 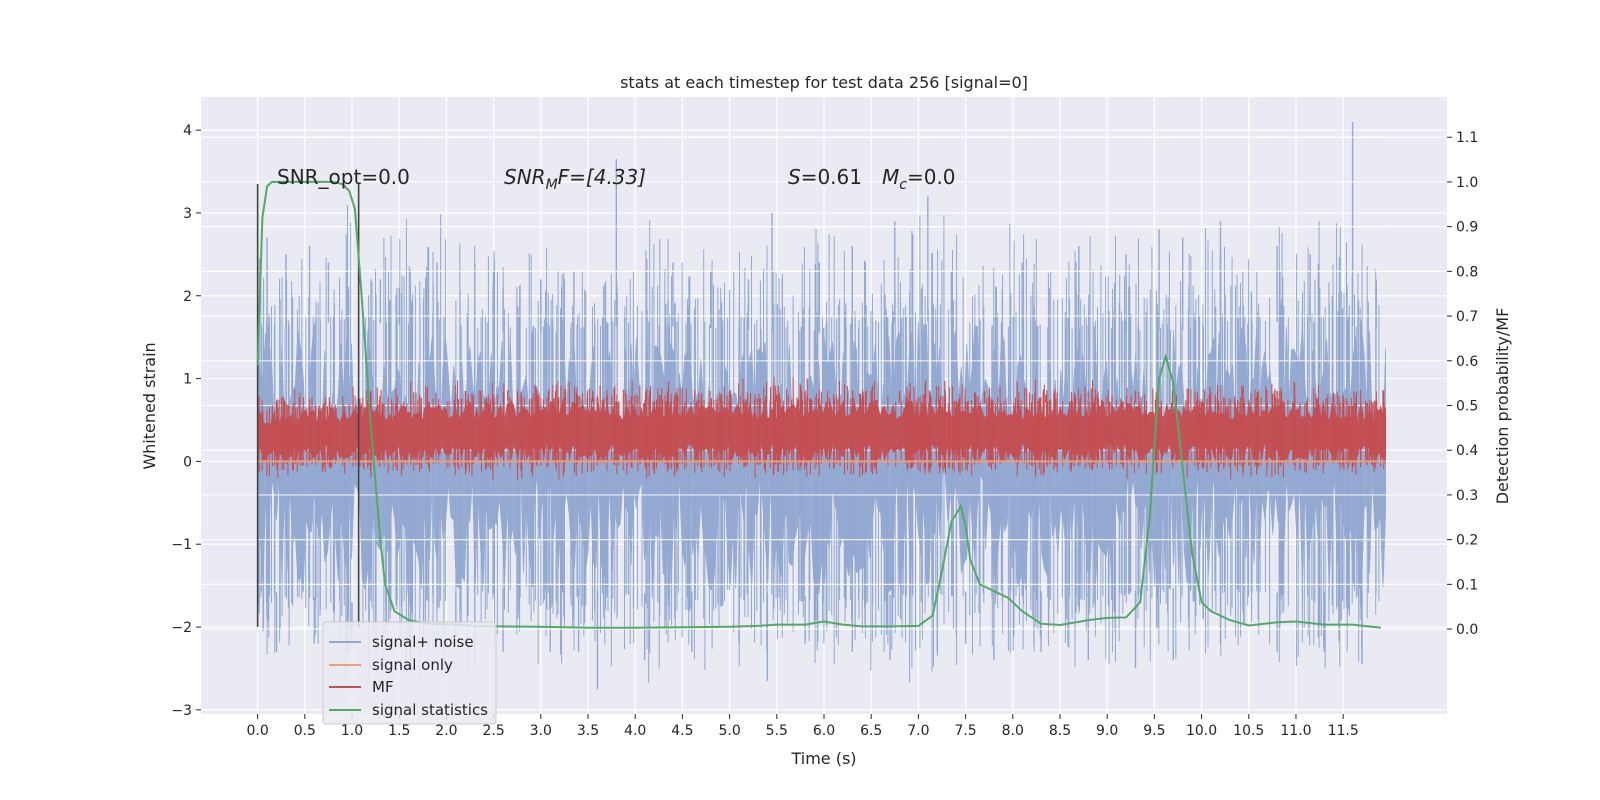 What do you see at coordinates (258, 731) in the screenshot?
I see `x-tick-label: 0.0` at bounding box center [258, 731].